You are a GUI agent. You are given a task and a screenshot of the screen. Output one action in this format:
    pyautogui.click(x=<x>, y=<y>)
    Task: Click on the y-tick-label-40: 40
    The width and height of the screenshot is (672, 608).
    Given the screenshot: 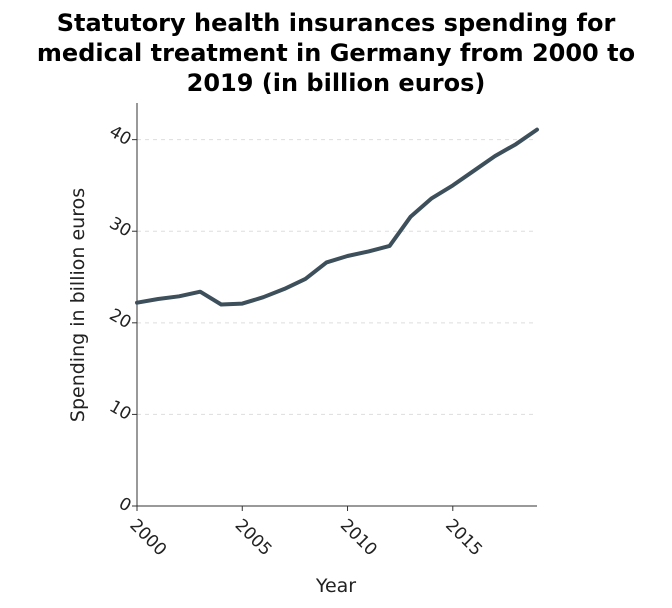 What is the action you would take?
    pyautogui.click(x=120, y=136)
    